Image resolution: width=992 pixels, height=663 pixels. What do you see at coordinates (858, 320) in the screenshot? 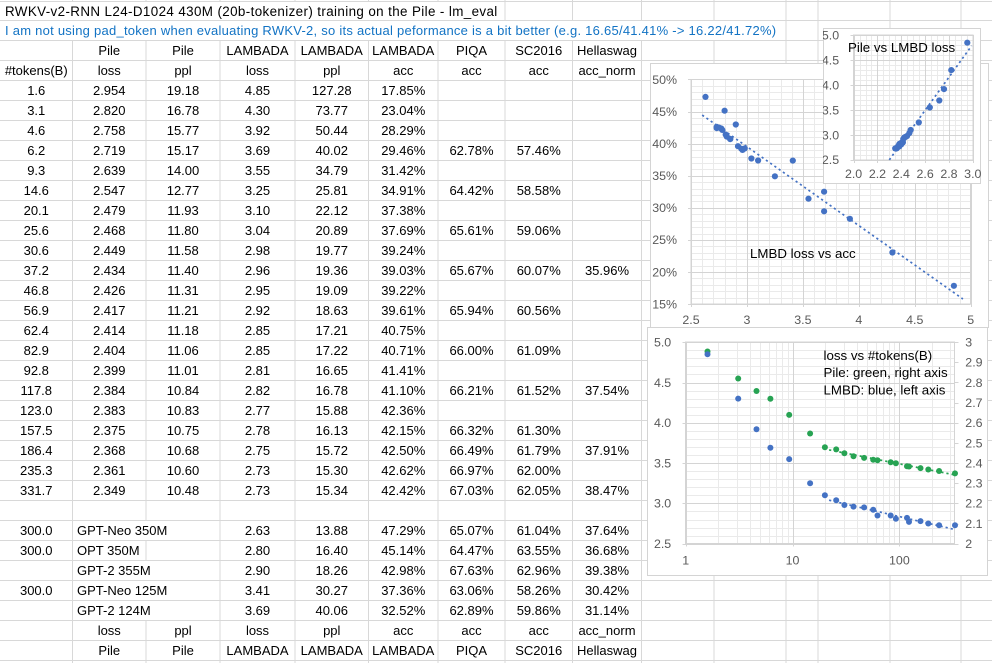
I see `svg-text: 4` at bounding box center [858, 320].